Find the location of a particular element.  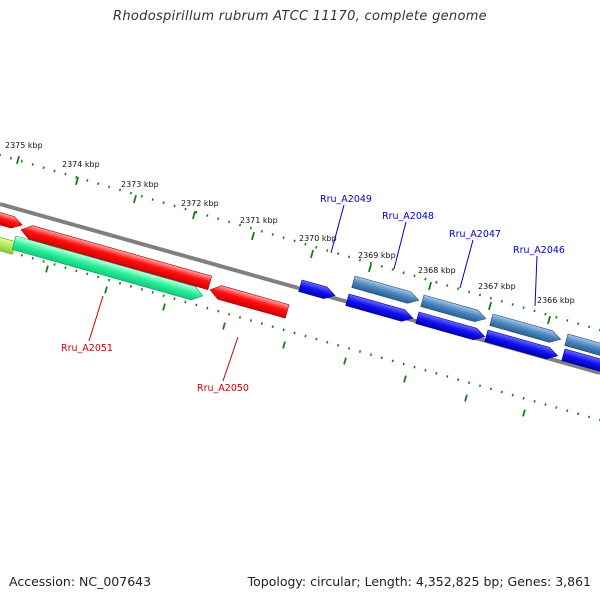

scale-tick-label: 2374 kbp is located at coordinates (81, 164).